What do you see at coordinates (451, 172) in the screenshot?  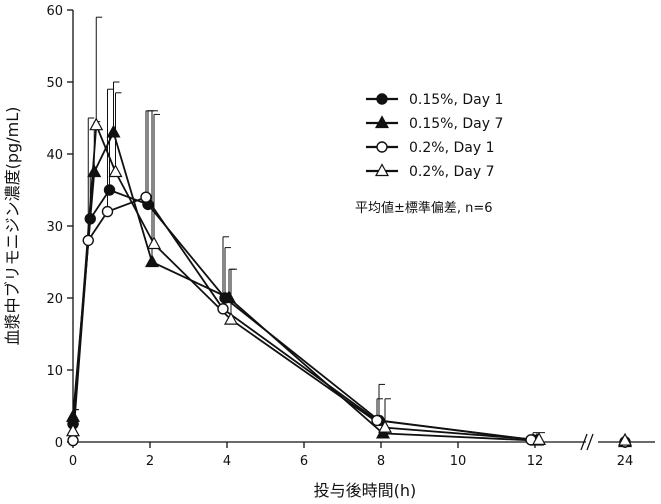 I see `legend-label: 0.2%, Day 7` at bounding box center [451, 172].